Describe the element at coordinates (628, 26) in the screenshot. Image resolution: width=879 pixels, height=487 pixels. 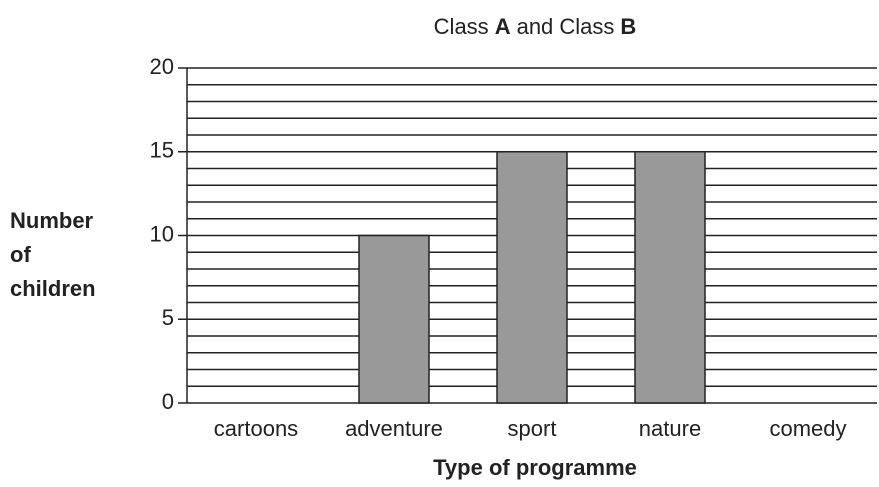
I see `title-part: B` at that location.